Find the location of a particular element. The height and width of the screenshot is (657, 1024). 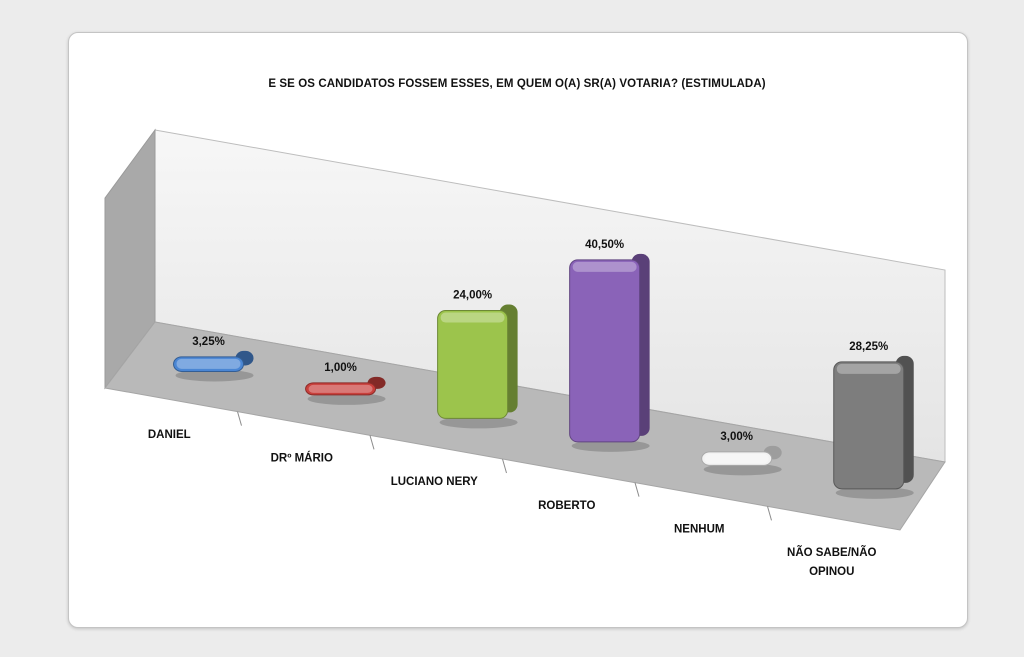

category-label: DANIEL is located at coordinates (169, 435).